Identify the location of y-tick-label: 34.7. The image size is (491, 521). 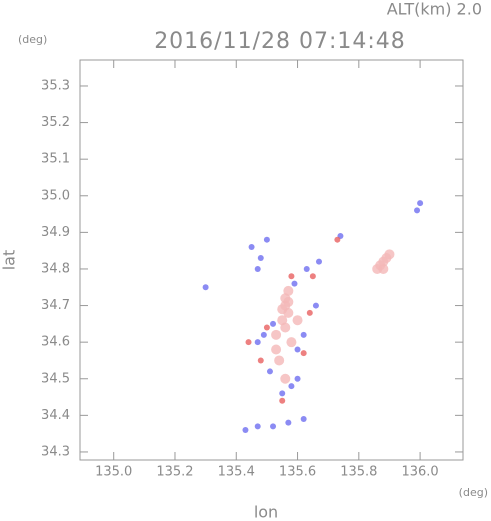
(55, 305).